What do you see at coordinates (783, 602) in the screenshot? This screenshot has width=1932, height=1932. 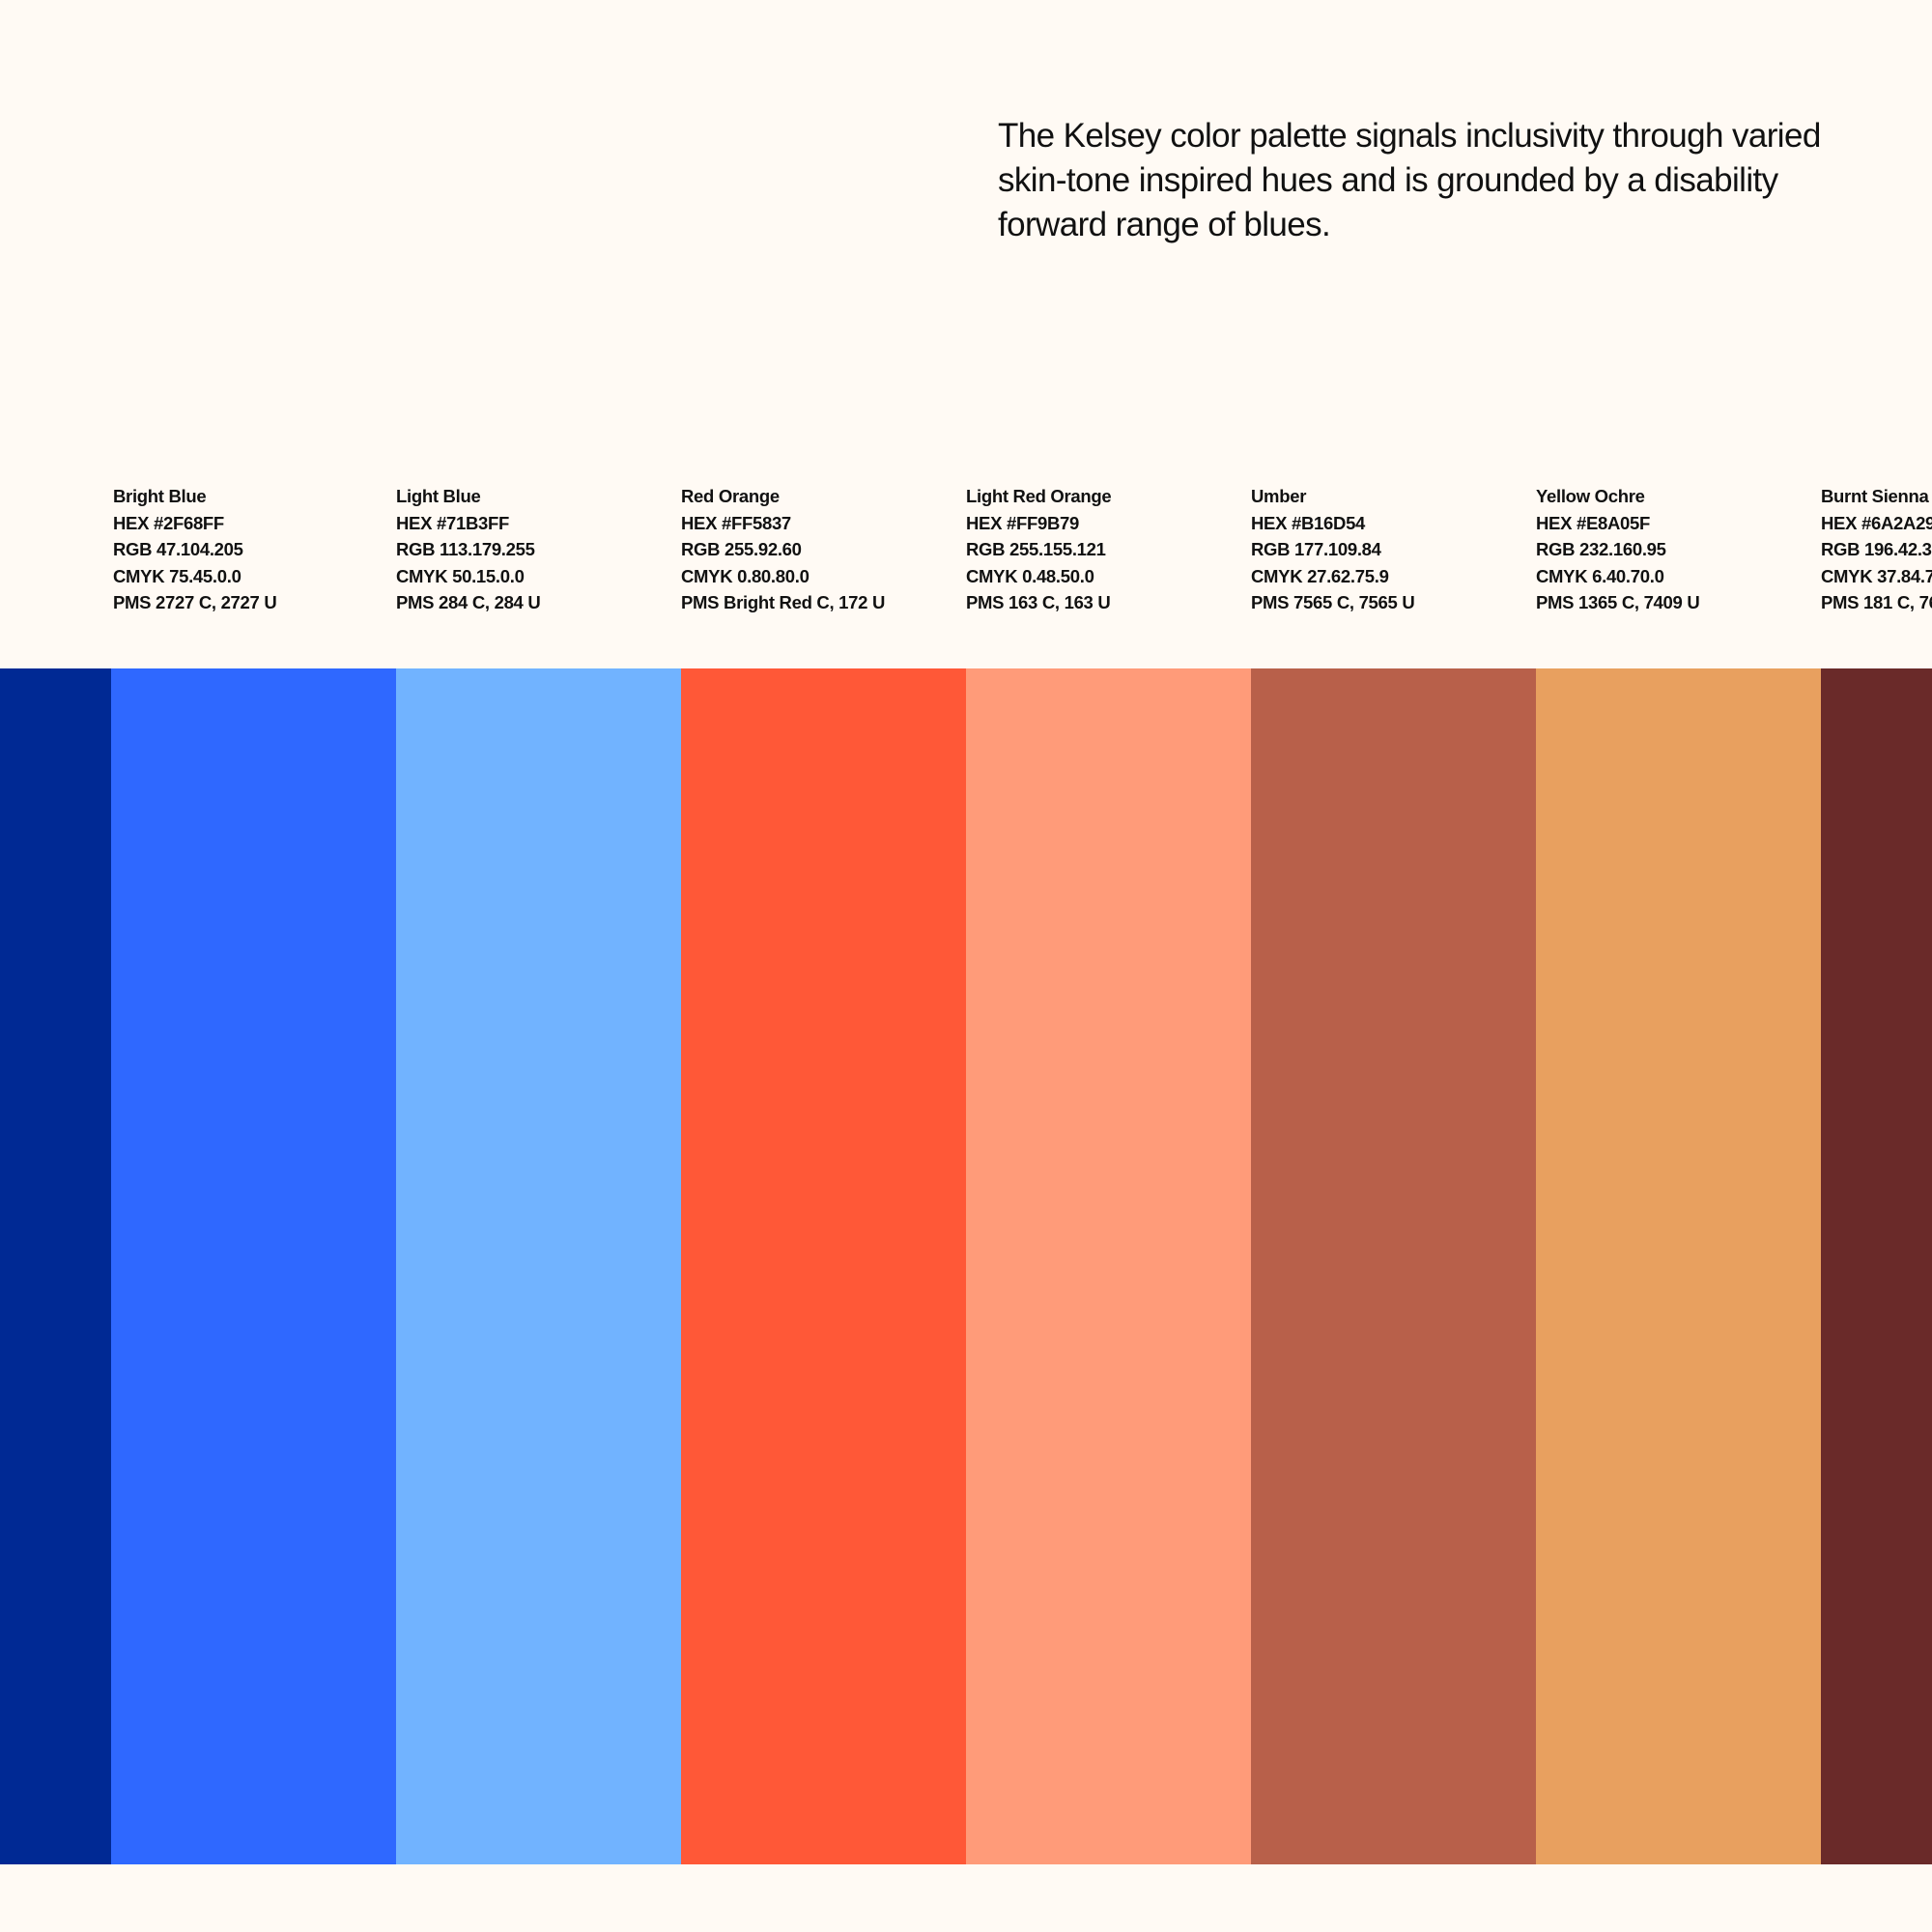 I see `swatch-pms: PMS Bright Red C, 172 U` at bounding box center [783, 602].